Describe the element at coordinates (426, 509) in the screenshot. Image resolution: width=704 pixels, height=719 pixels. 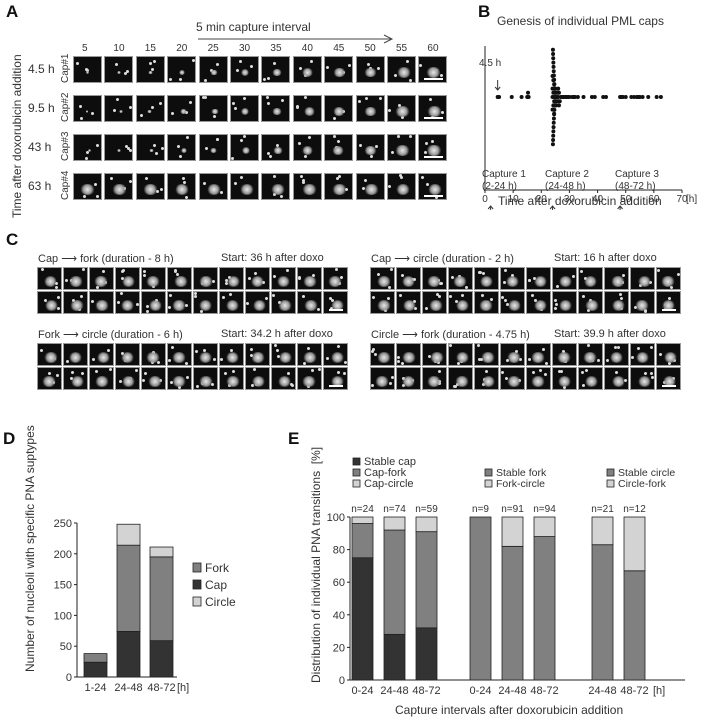
I see `svg-text: n=59` at that location.